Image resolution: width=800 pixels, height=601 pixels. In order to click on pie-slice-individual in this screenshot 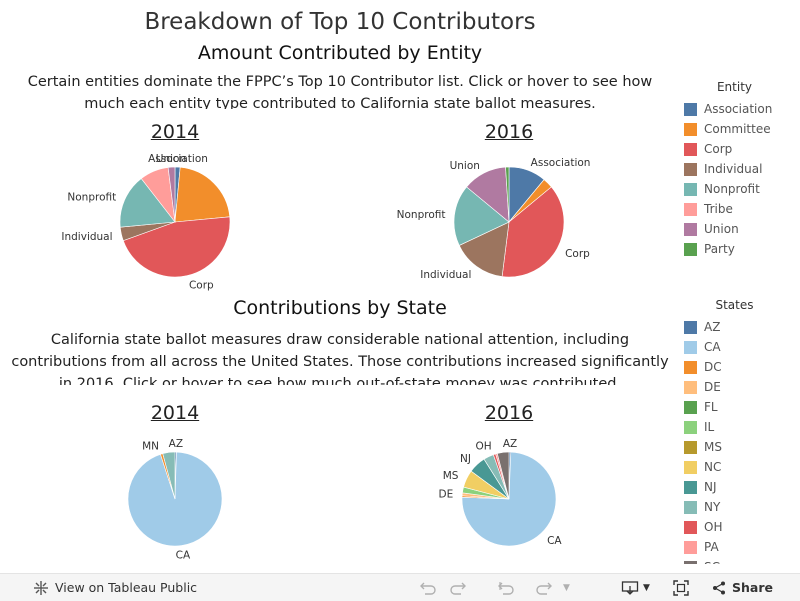, I will do `click(484, 249)`.